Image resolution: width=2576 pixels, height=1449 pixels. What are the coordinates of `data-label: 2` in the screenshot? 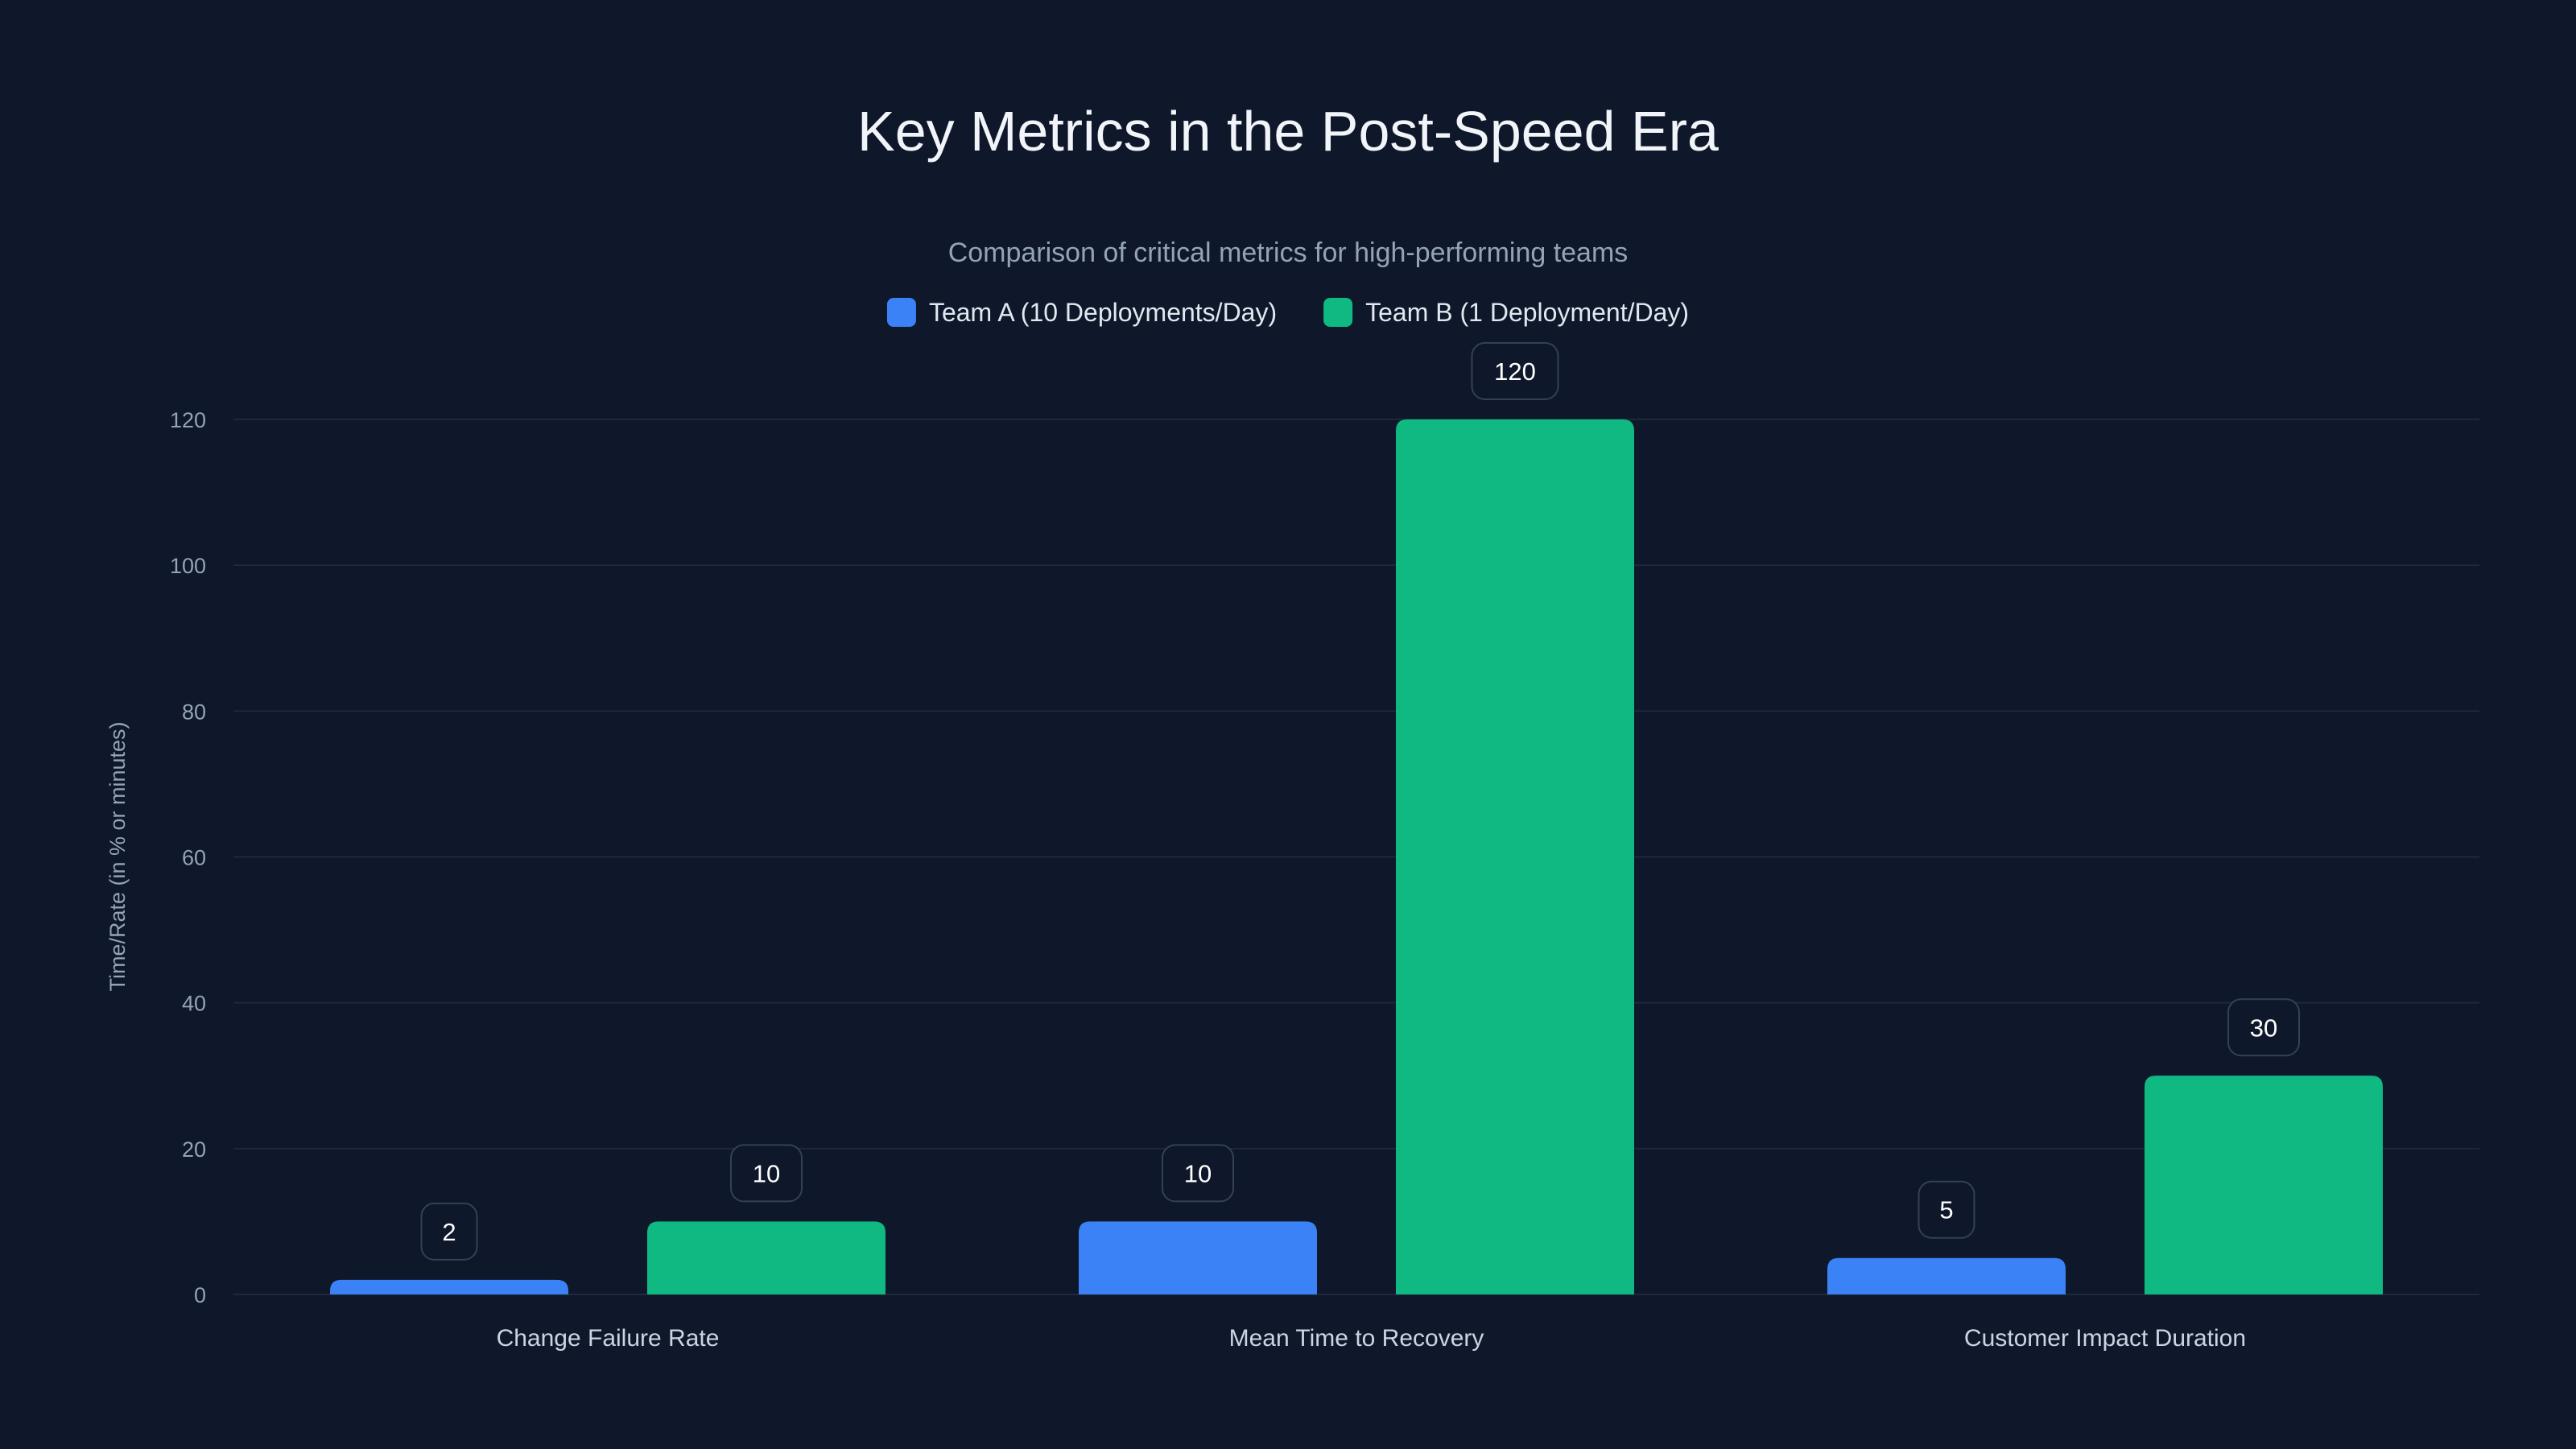 It's located at (449, 1232).